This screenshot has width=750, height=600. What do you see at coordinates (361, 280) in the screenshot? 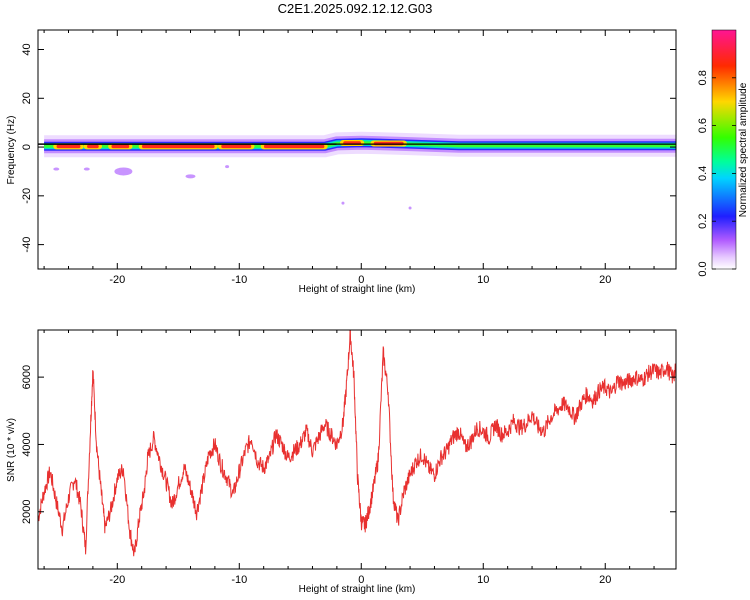
I see `spectrogram-x-tick-label: 0` at bounding box center [361, 280].